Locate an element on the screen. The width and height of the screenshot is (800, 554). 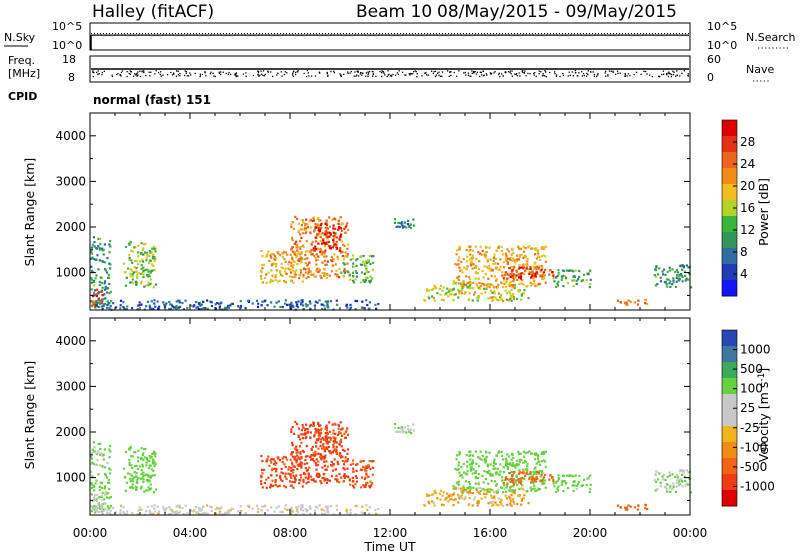
nave-tick-top: 60 is located at coordinates (714, 59).